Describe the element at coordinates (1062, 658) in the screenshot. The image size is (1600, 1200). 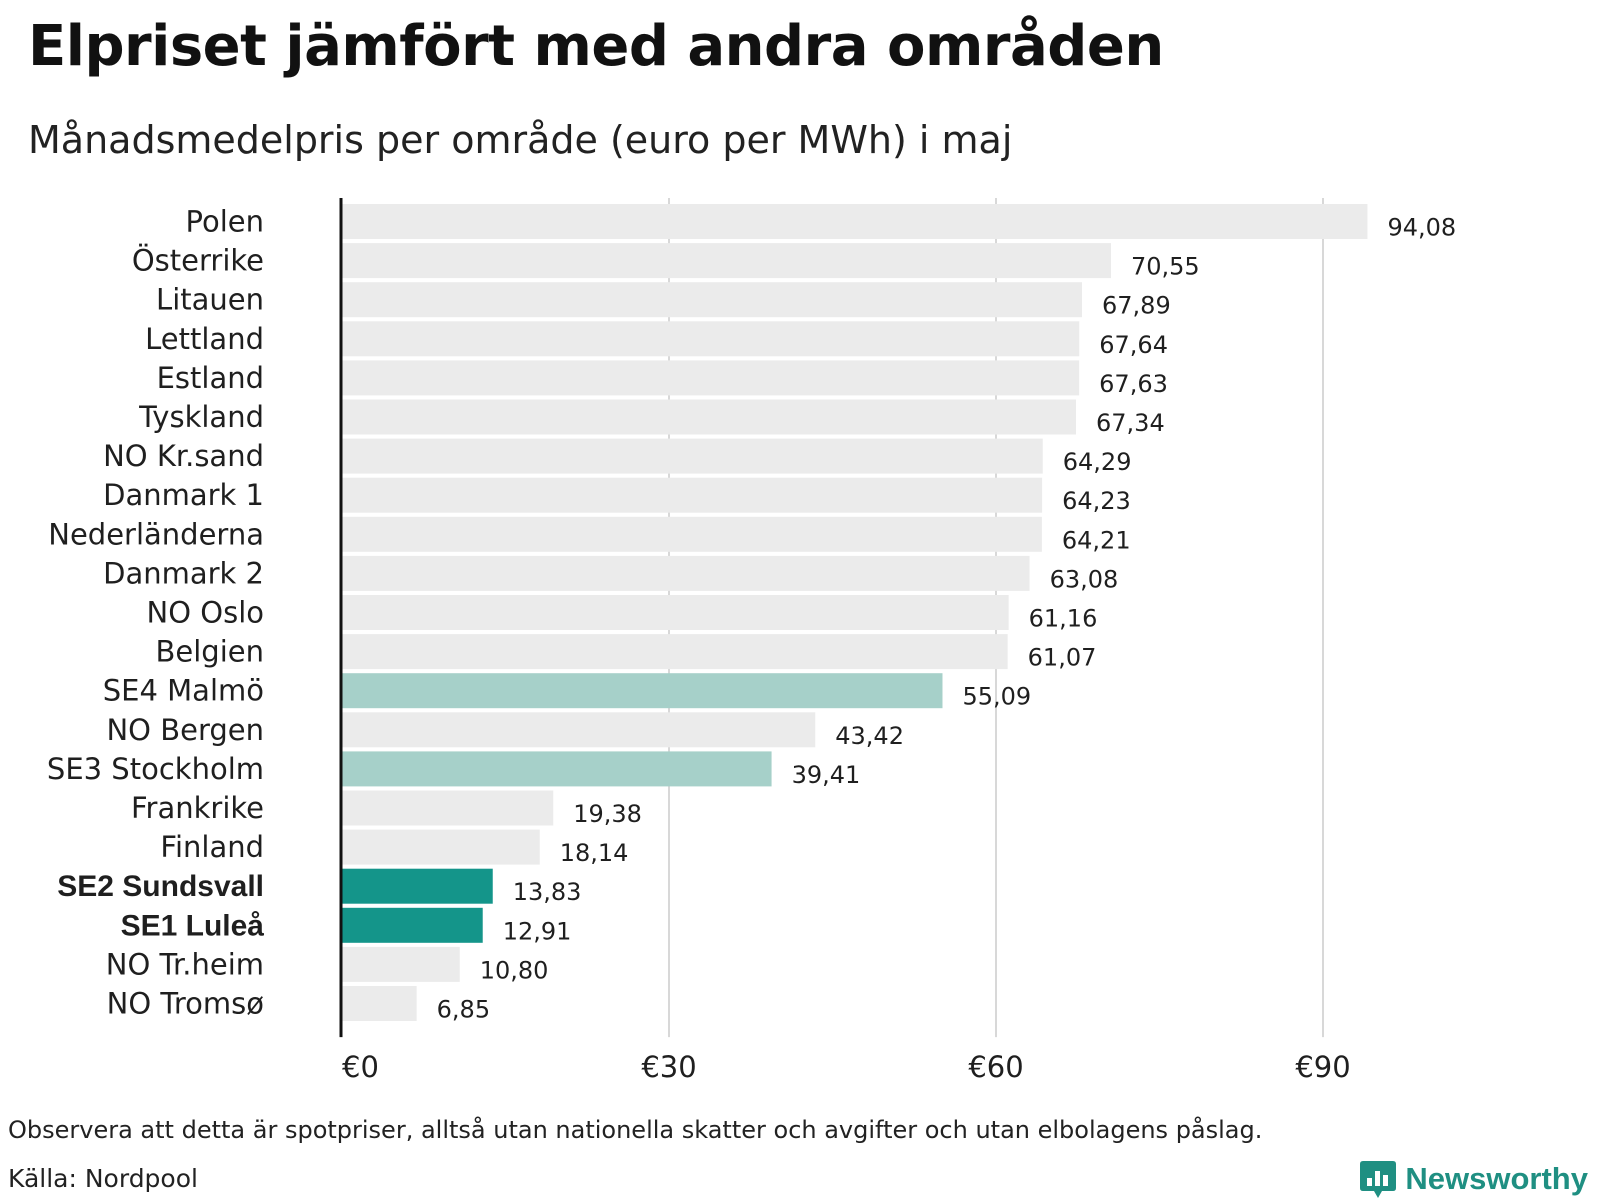
I see `value-label: 61,07` at that location.